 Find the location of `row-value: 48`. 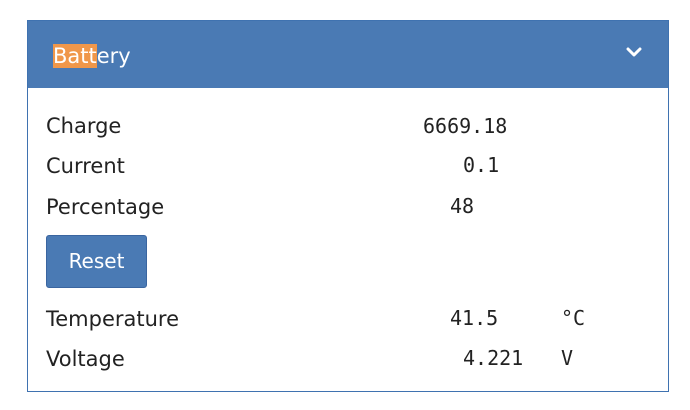

row-value: 48 is located at coordinates (462, 206).